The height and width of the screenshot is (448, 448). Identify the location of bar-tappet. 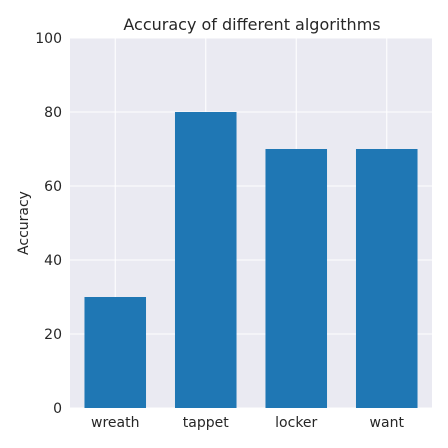
(205, 260).